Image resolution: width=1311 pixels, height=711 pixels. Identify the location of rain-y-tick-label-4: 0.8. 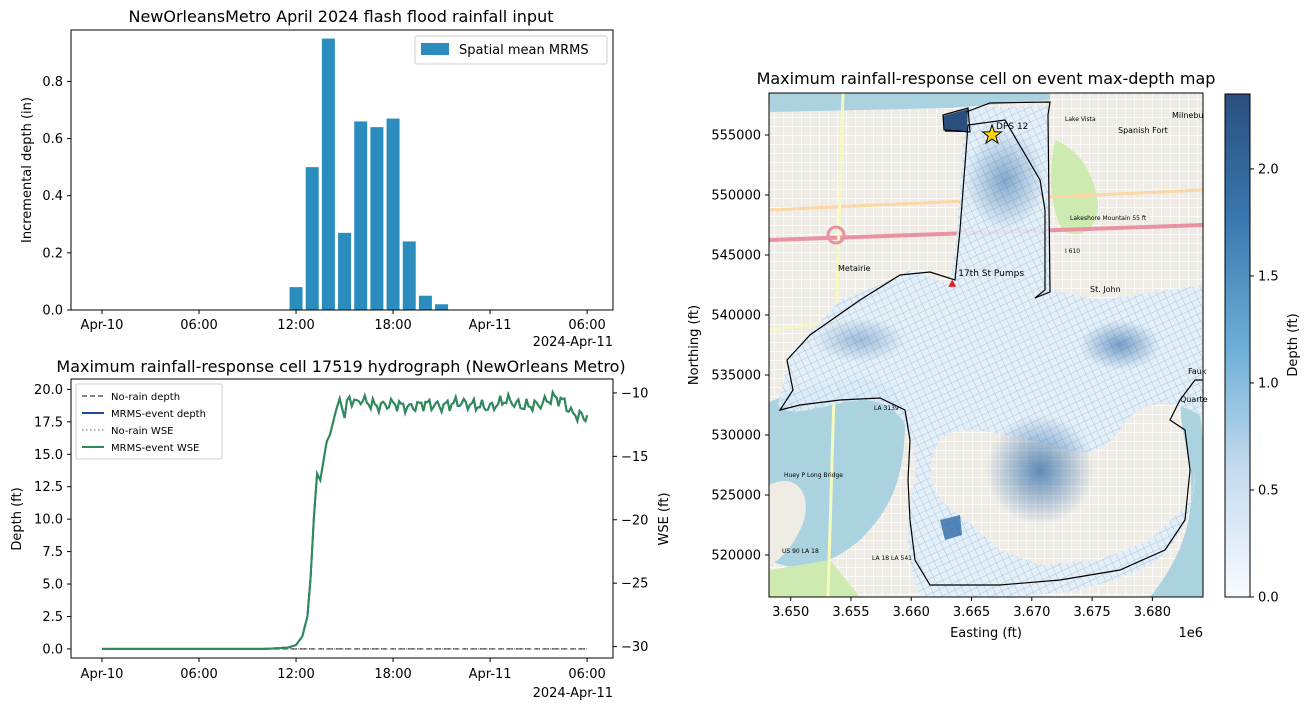
(52, 82).